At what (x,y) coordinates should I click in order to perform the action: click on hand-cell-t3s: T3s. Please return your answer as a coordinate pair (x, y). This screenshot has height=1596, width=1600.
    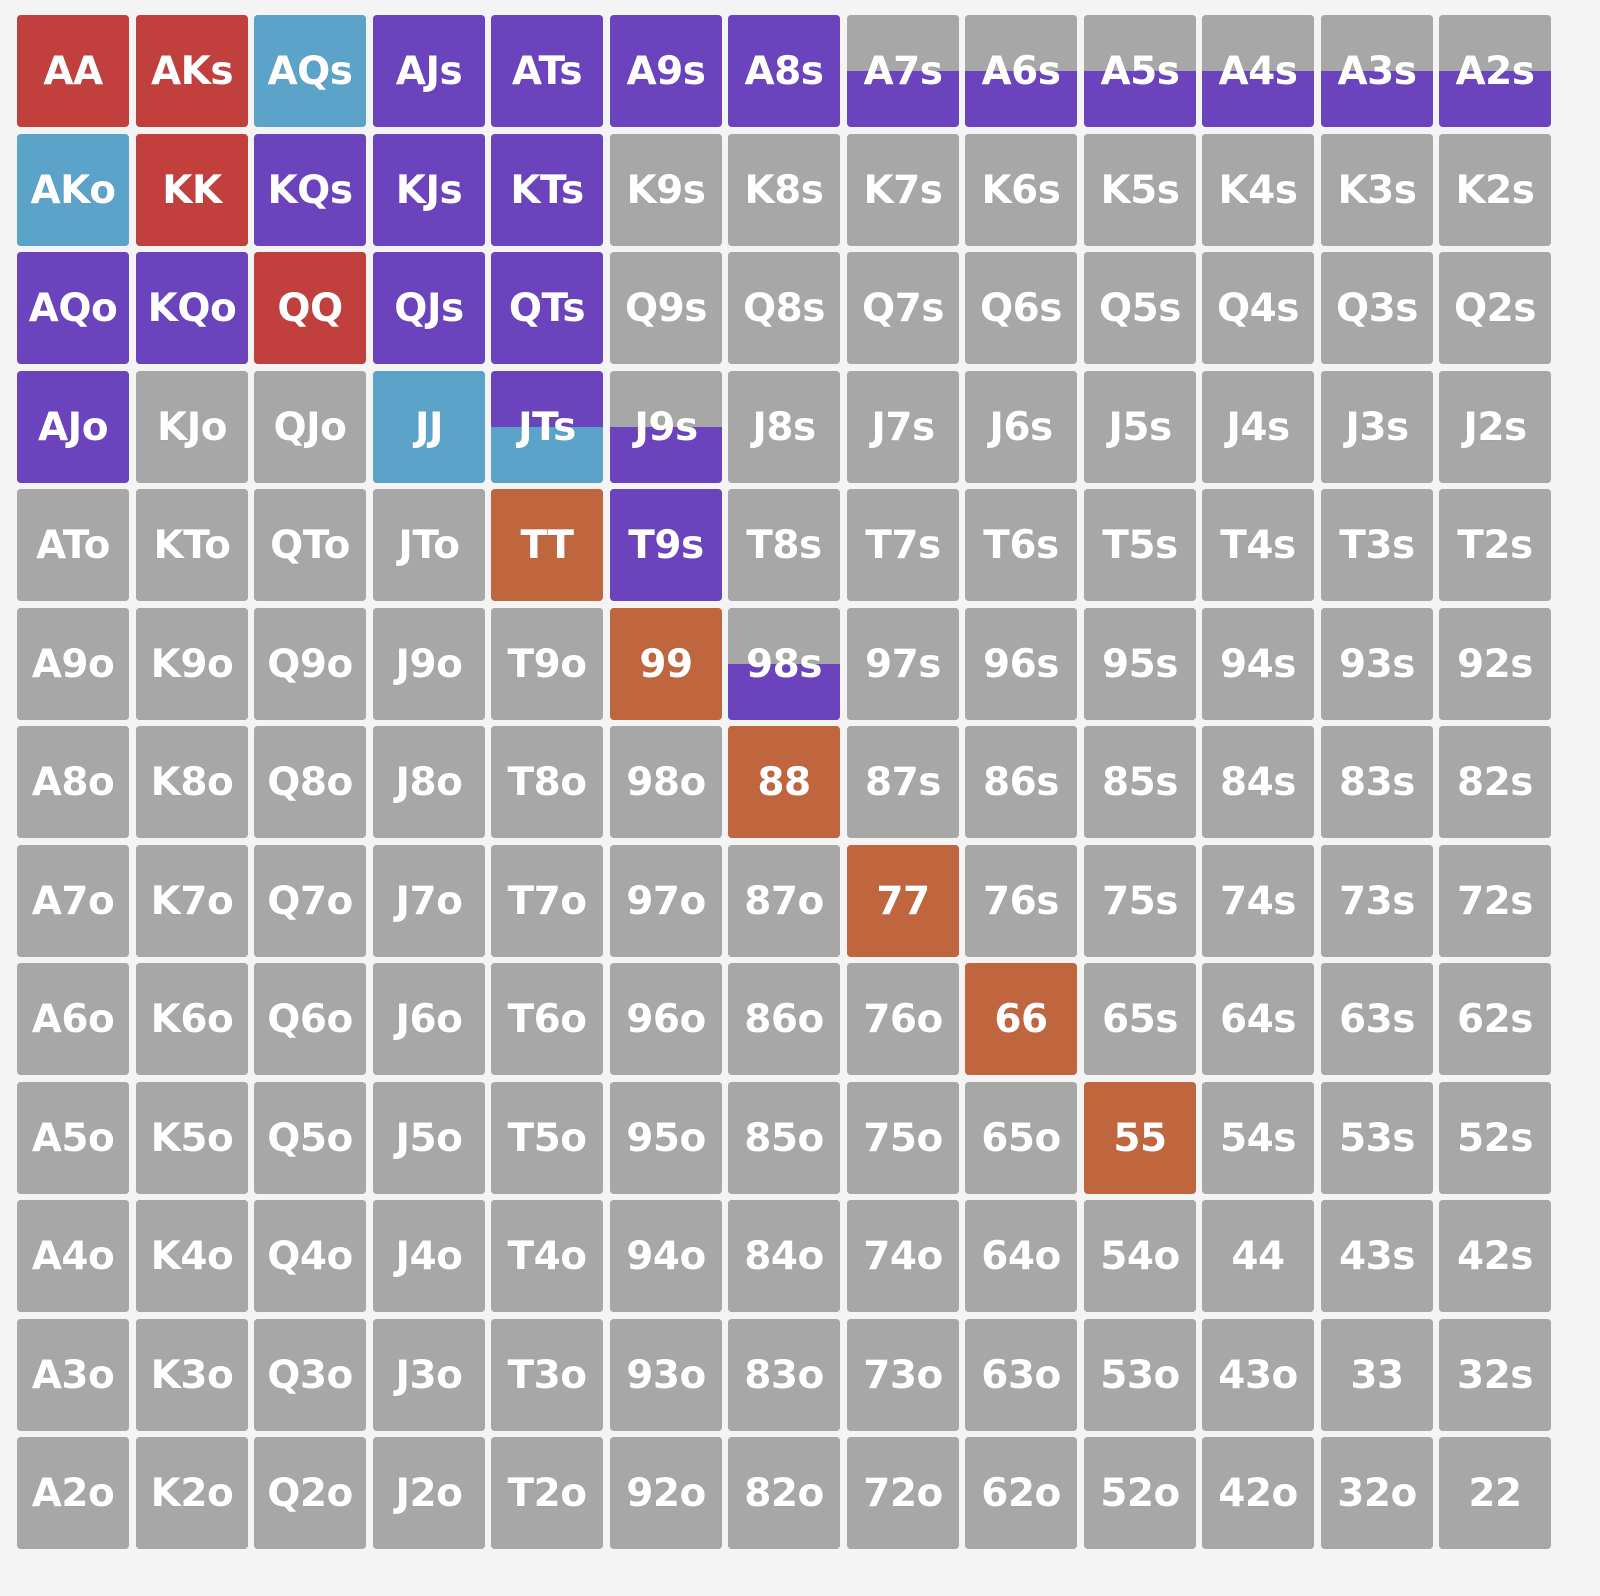
    Looking at the image, I should click on (1377, 545).